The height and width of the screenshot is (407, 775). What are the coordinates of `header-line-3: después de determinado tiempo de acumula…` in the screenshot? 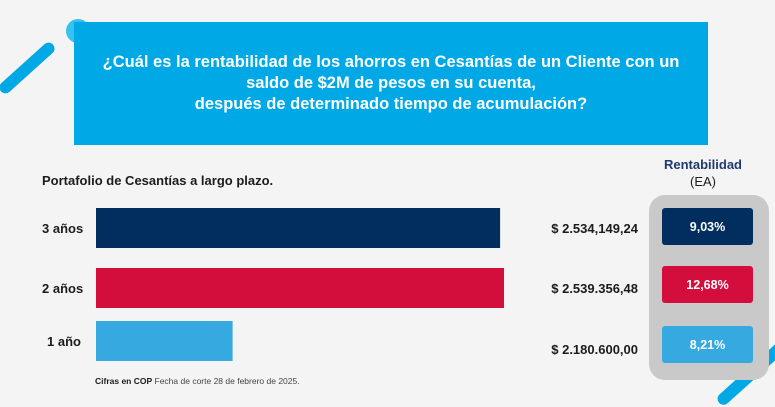 It's located at (391, 104).